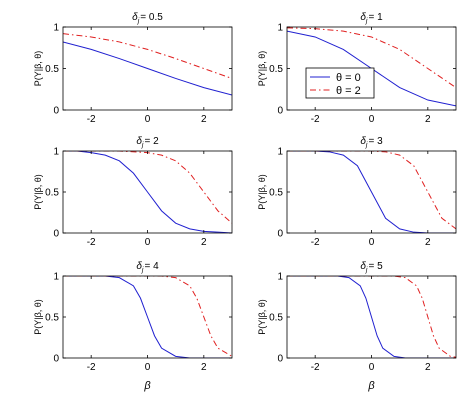 The height and width of the screenshot is (409, 474). What do you see at coordinates (151, 141) in the screenshot?
I see `title-value: = 2` at bounding box center [151, 141].